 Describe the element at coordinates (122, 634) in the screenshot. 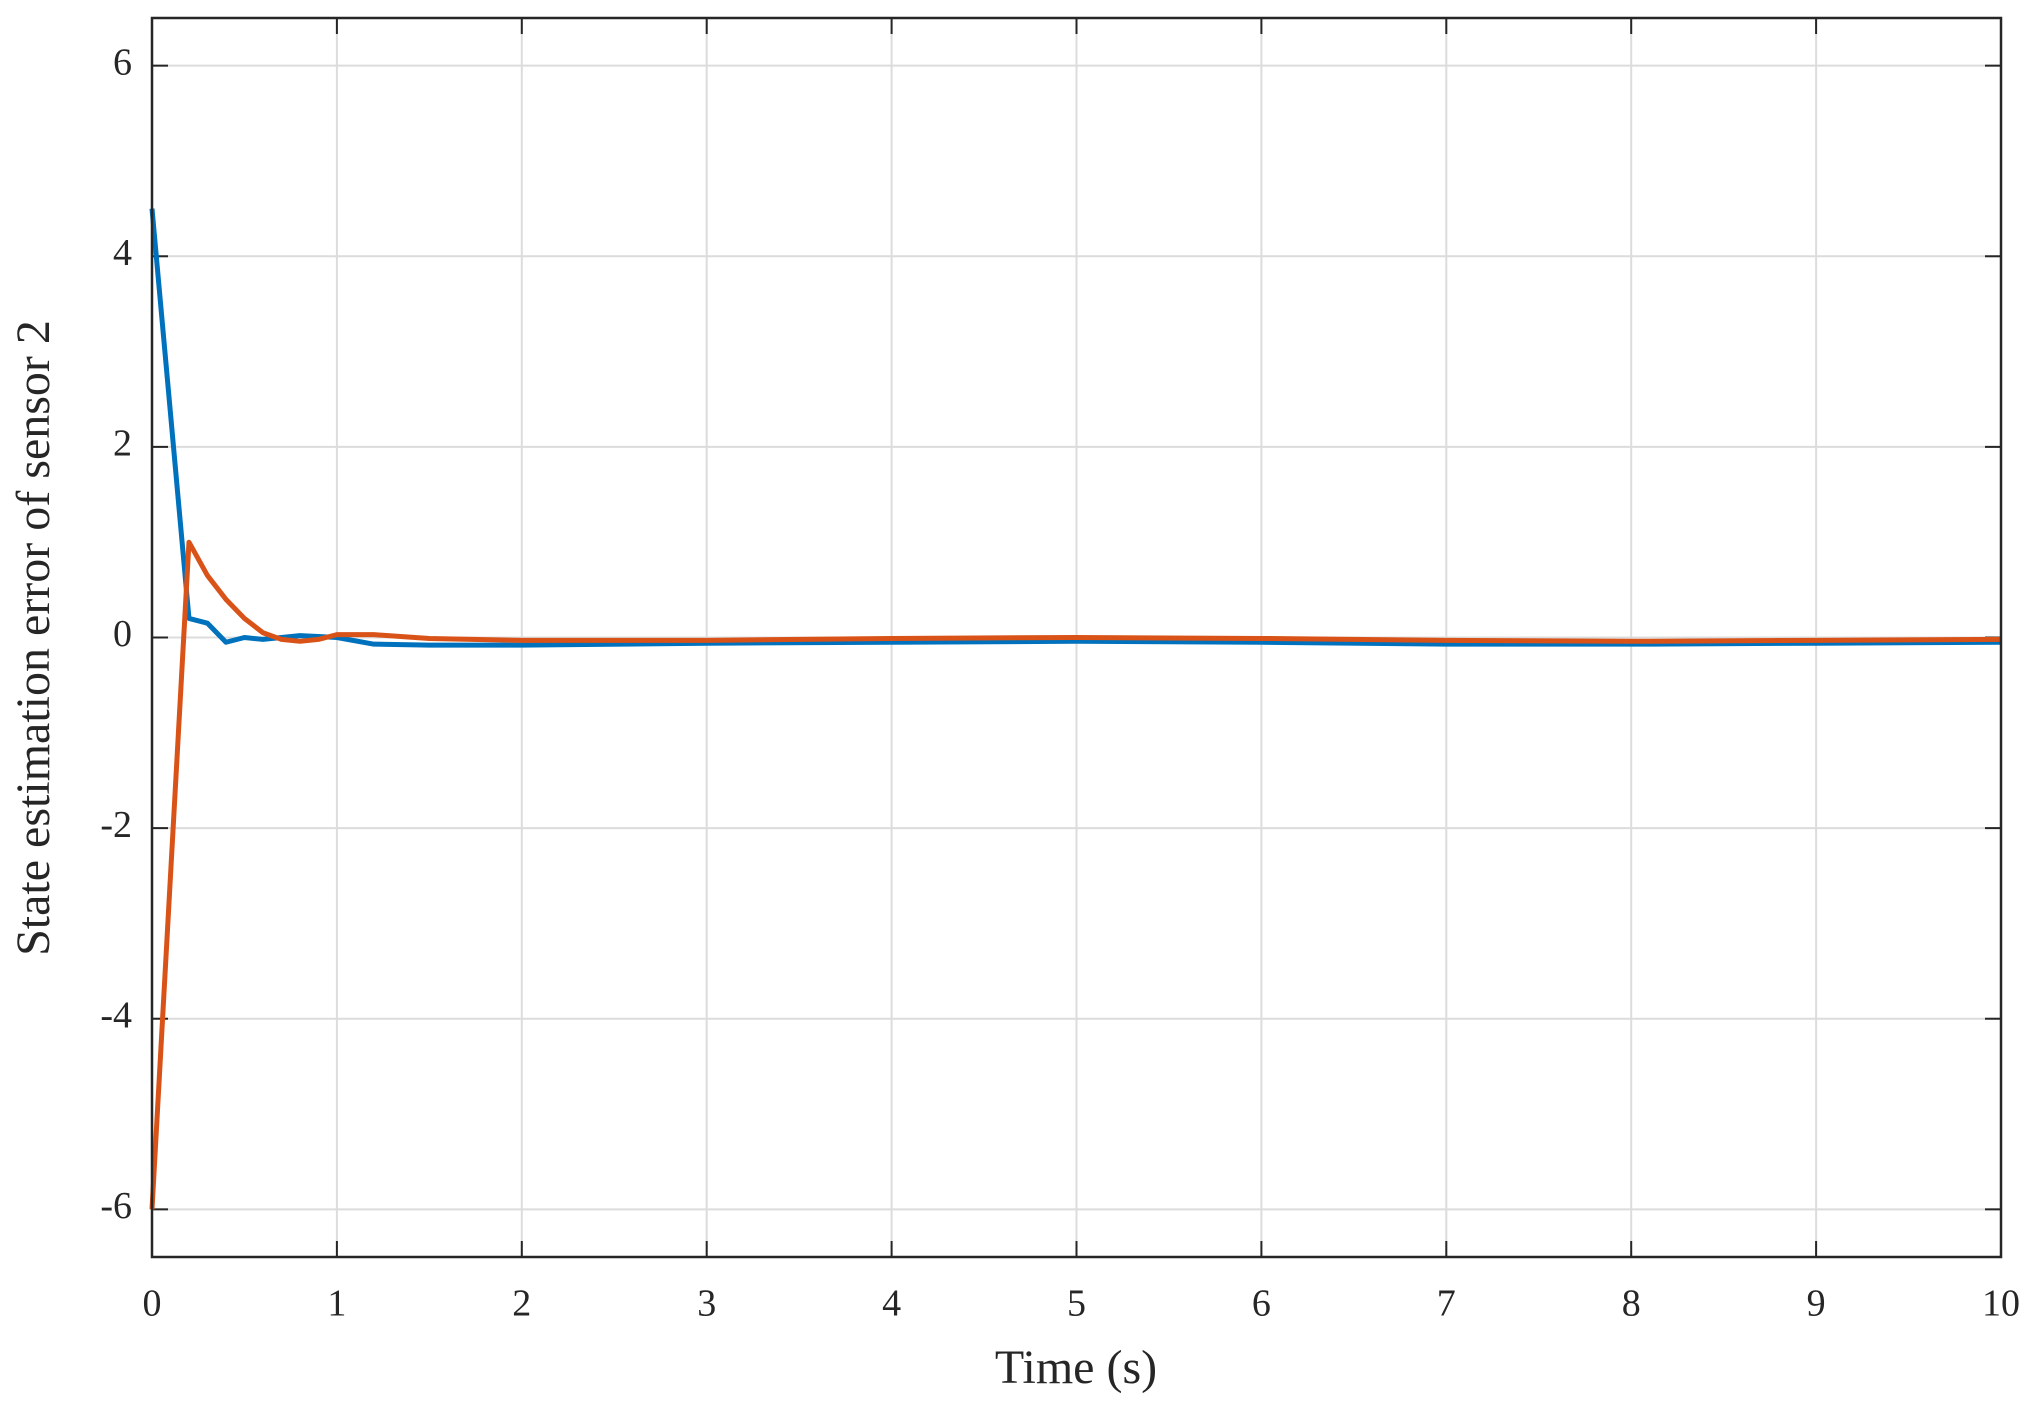

I see `y-tick-label: 0` at that location.